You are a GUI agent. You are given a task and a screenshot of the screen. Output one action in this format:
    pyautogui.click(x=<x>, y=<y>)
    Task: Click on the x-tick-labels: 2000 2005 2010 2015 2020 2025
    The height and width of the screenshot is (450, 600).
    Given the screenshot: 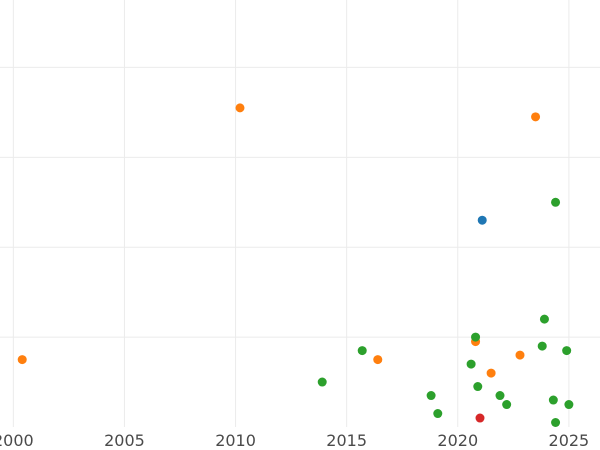 What is the action you would take?
    pyautogui.click(x=294, y=440)
    